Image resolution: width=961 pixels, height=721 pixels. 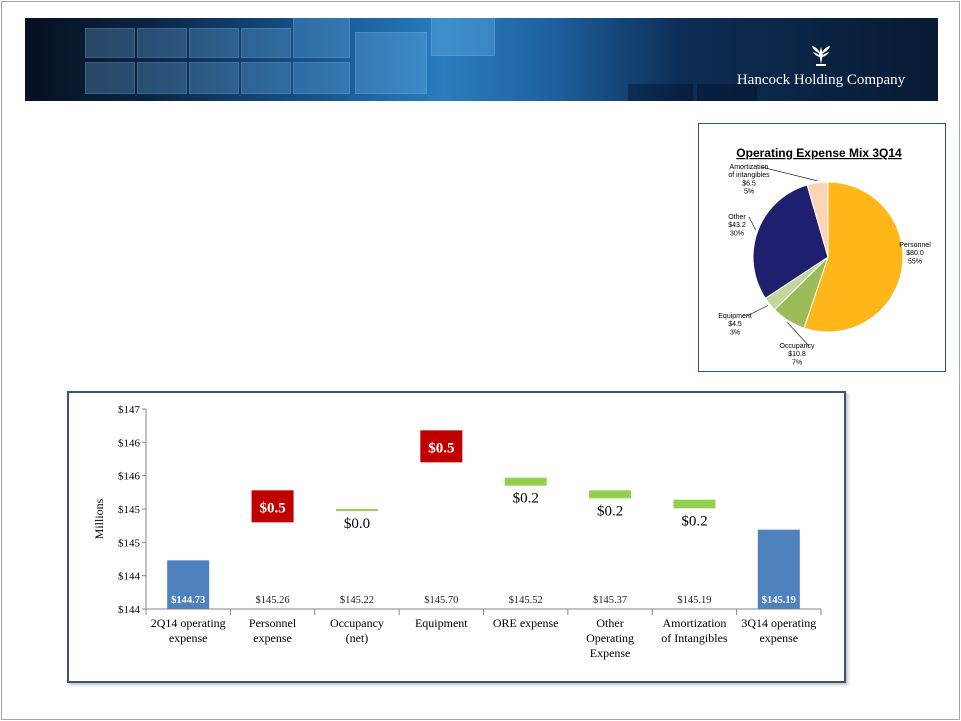 What do you see at coordinates (752, 223) in the screenshot?
I see `pie-leader-other` at bounding box center [752, 223].